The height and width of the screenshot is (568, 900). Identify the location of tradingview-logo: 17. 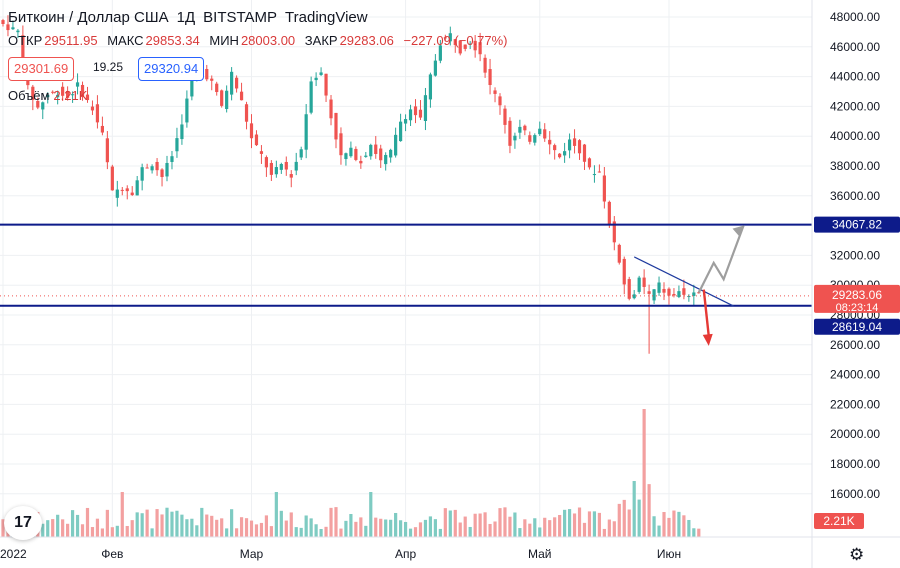
(23, 523).